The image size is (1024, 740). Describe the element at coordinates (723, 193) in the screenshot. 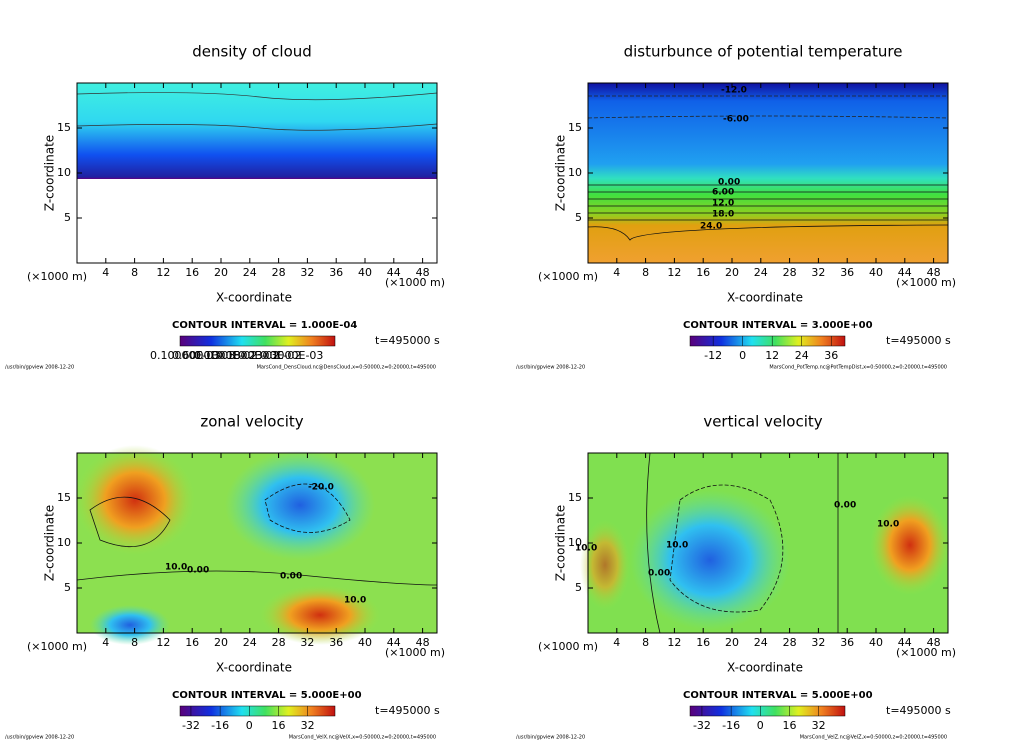

I see `contour-label: 6.00` at that location.